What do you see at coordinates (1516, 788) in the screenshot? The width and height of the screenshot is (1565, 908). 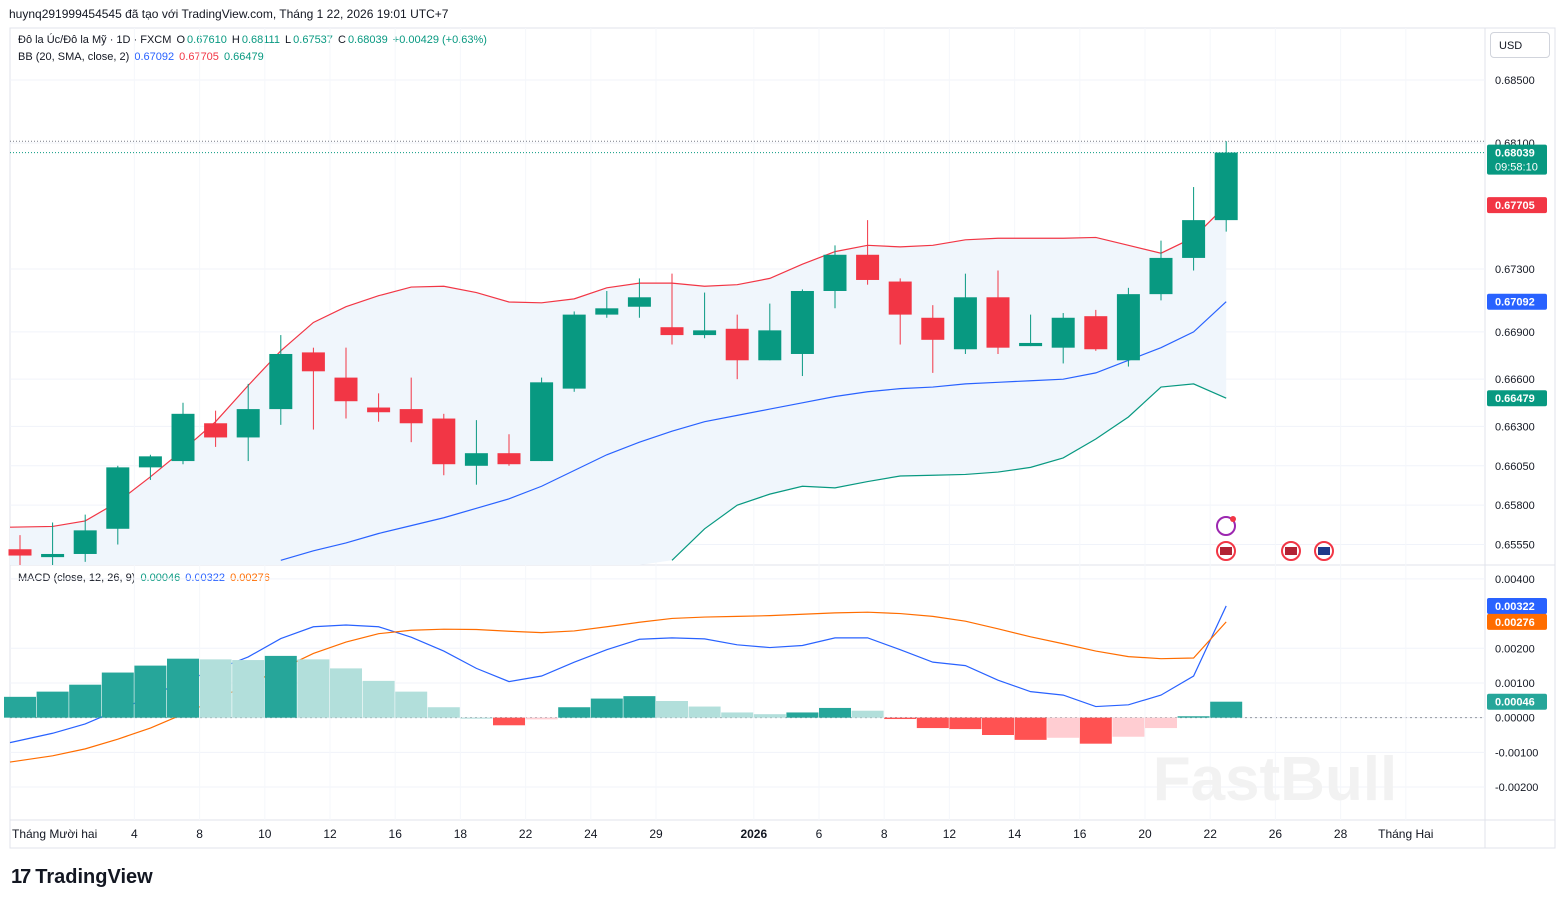 I see `macd-tick-label: -0.00200` at bounding box center [1516, 788].